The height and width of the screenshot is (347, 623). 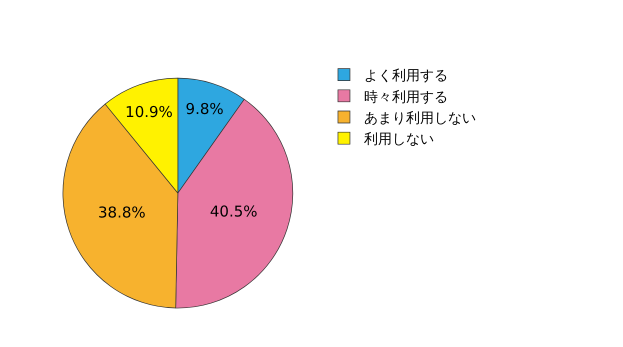 What do you see at coordinates (149, 112) in the screenshot?
I see `data-label: 10.9%` at bounding box center [149, 112].